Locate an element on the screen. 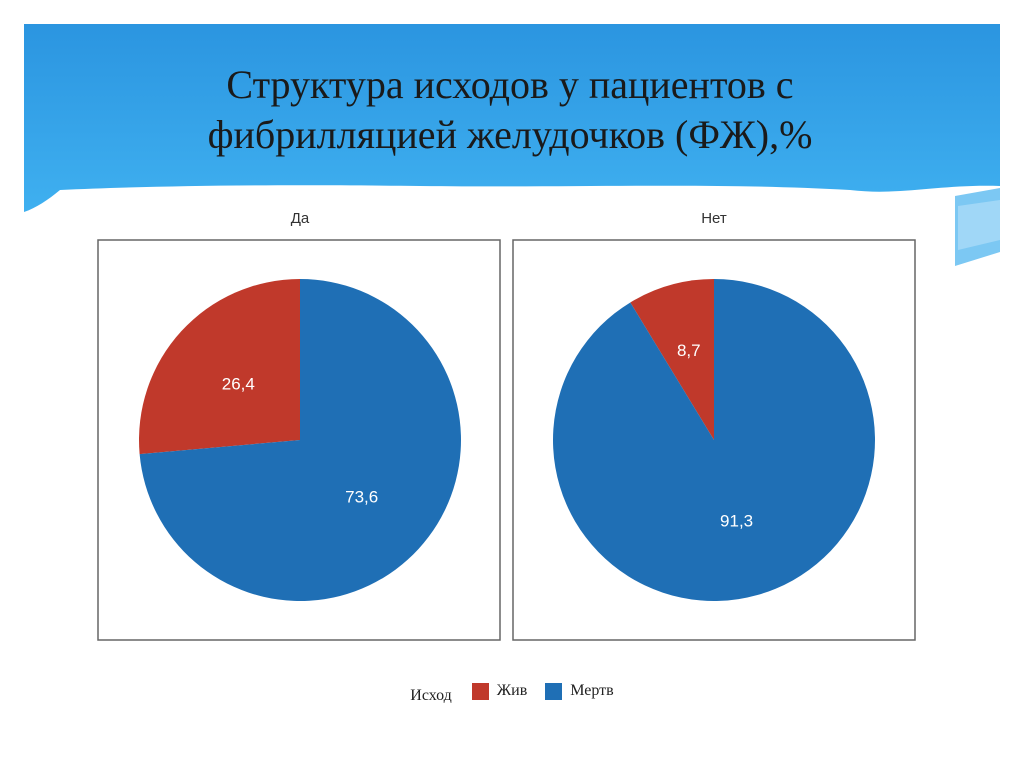 The width and height of the screenshot is (1024, 767). data-label-da-dead: 73,6 is located at coordinates (361, 497).